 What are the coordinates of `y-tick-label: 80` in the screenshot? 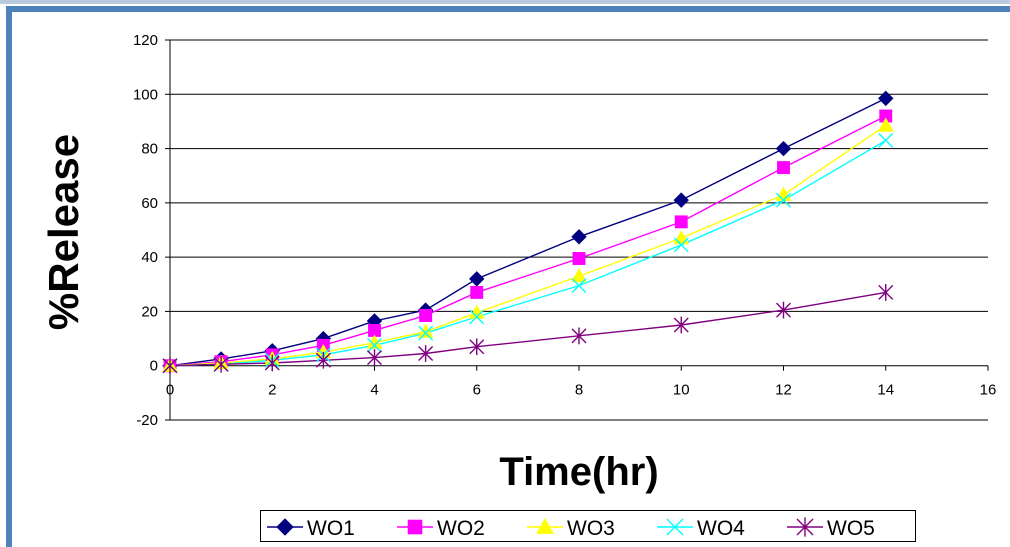 It's located at (149, 149).